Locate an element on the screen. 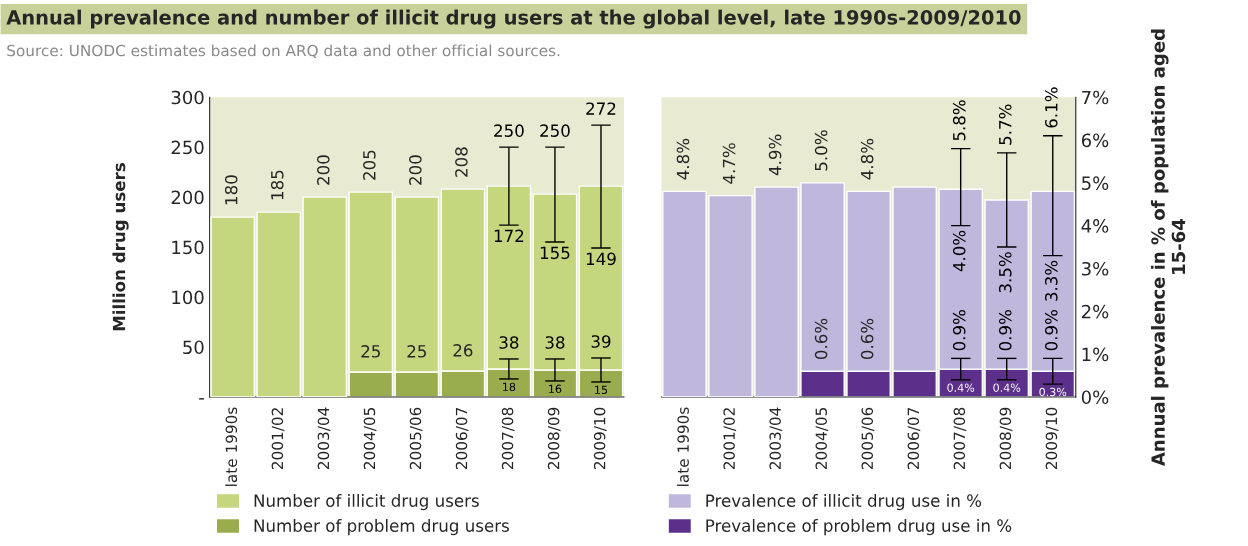 This screenshot has height=546, width=1248. y-tick-label: 150 is located at coordinates (188, 247).